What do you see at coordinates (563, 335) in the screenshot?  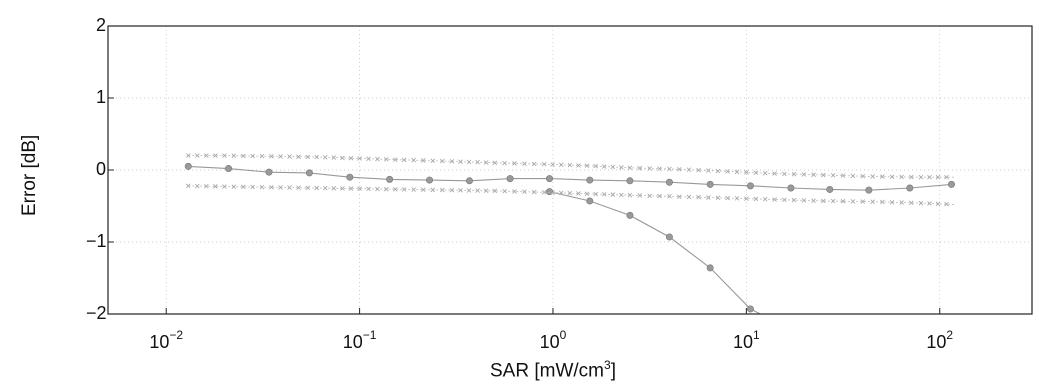 I see `x-tick-exponent: 0` at bounding box center [563, 335].